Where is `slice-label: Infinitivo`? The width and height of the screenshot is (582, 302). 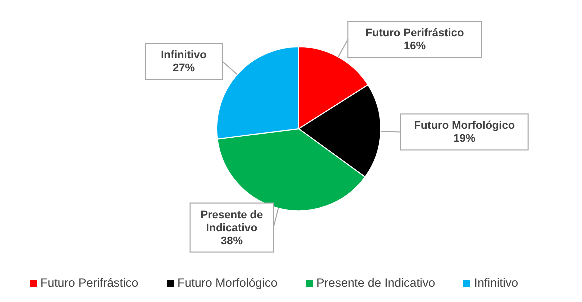 slice-label: Infinitivo is located at coordinates (184, 56).